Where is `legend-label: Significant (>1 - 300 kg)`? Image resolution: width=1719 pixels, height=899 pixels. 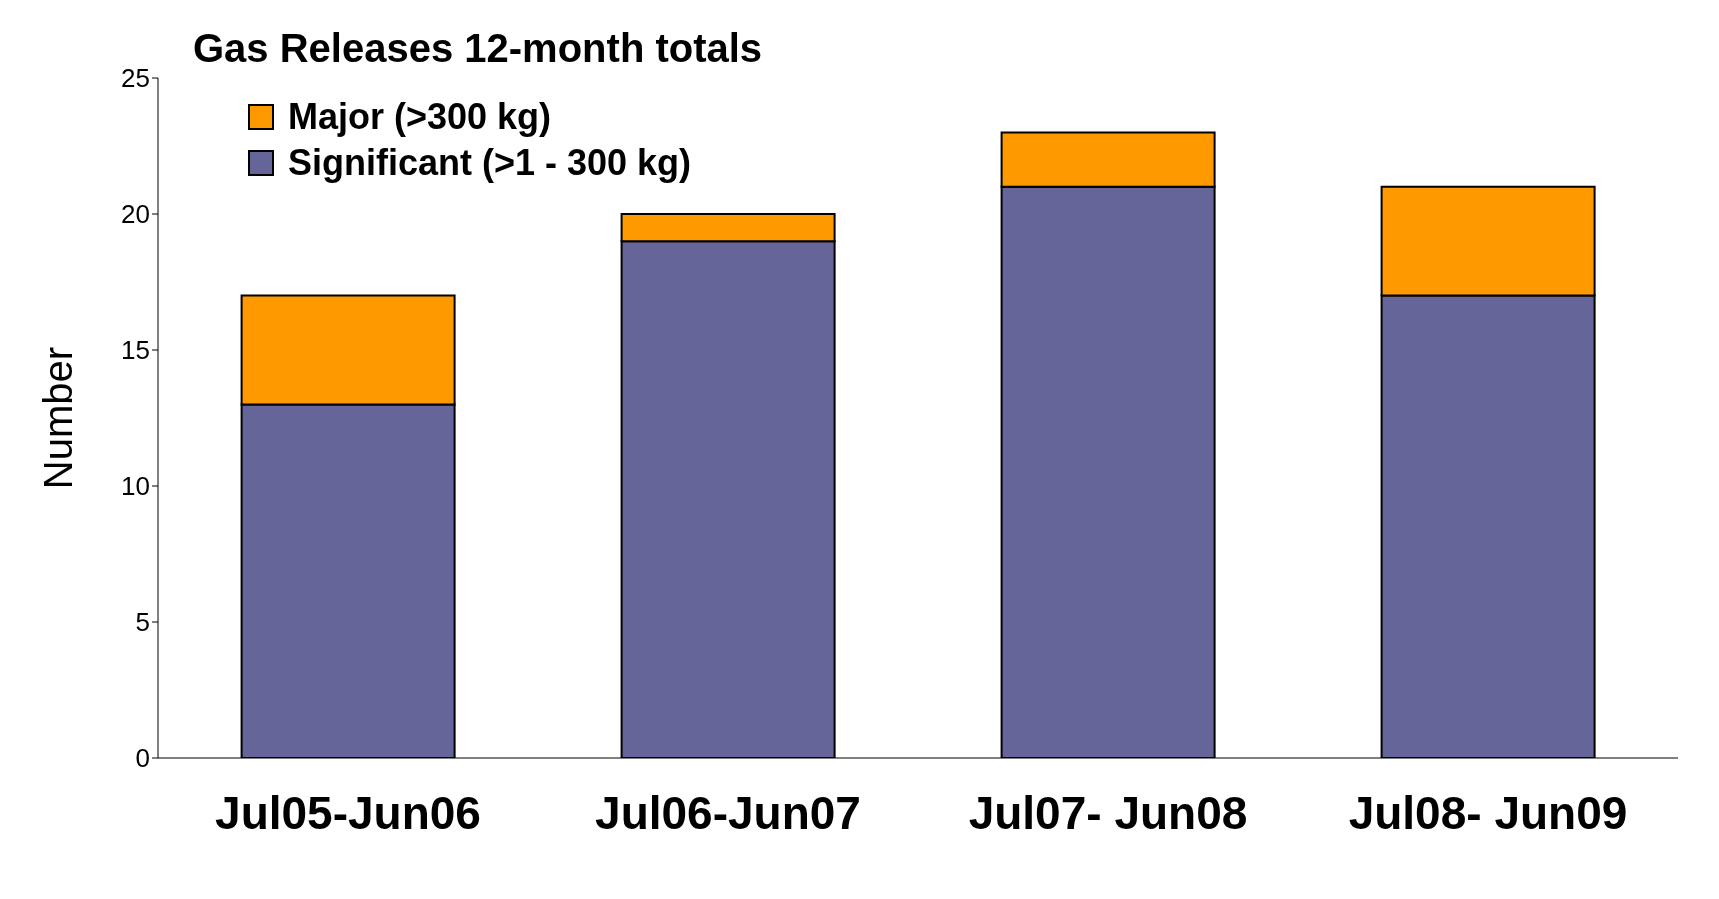
legend-label: Significant (>1 - 300 kg) is located at coordinates (490, 163).